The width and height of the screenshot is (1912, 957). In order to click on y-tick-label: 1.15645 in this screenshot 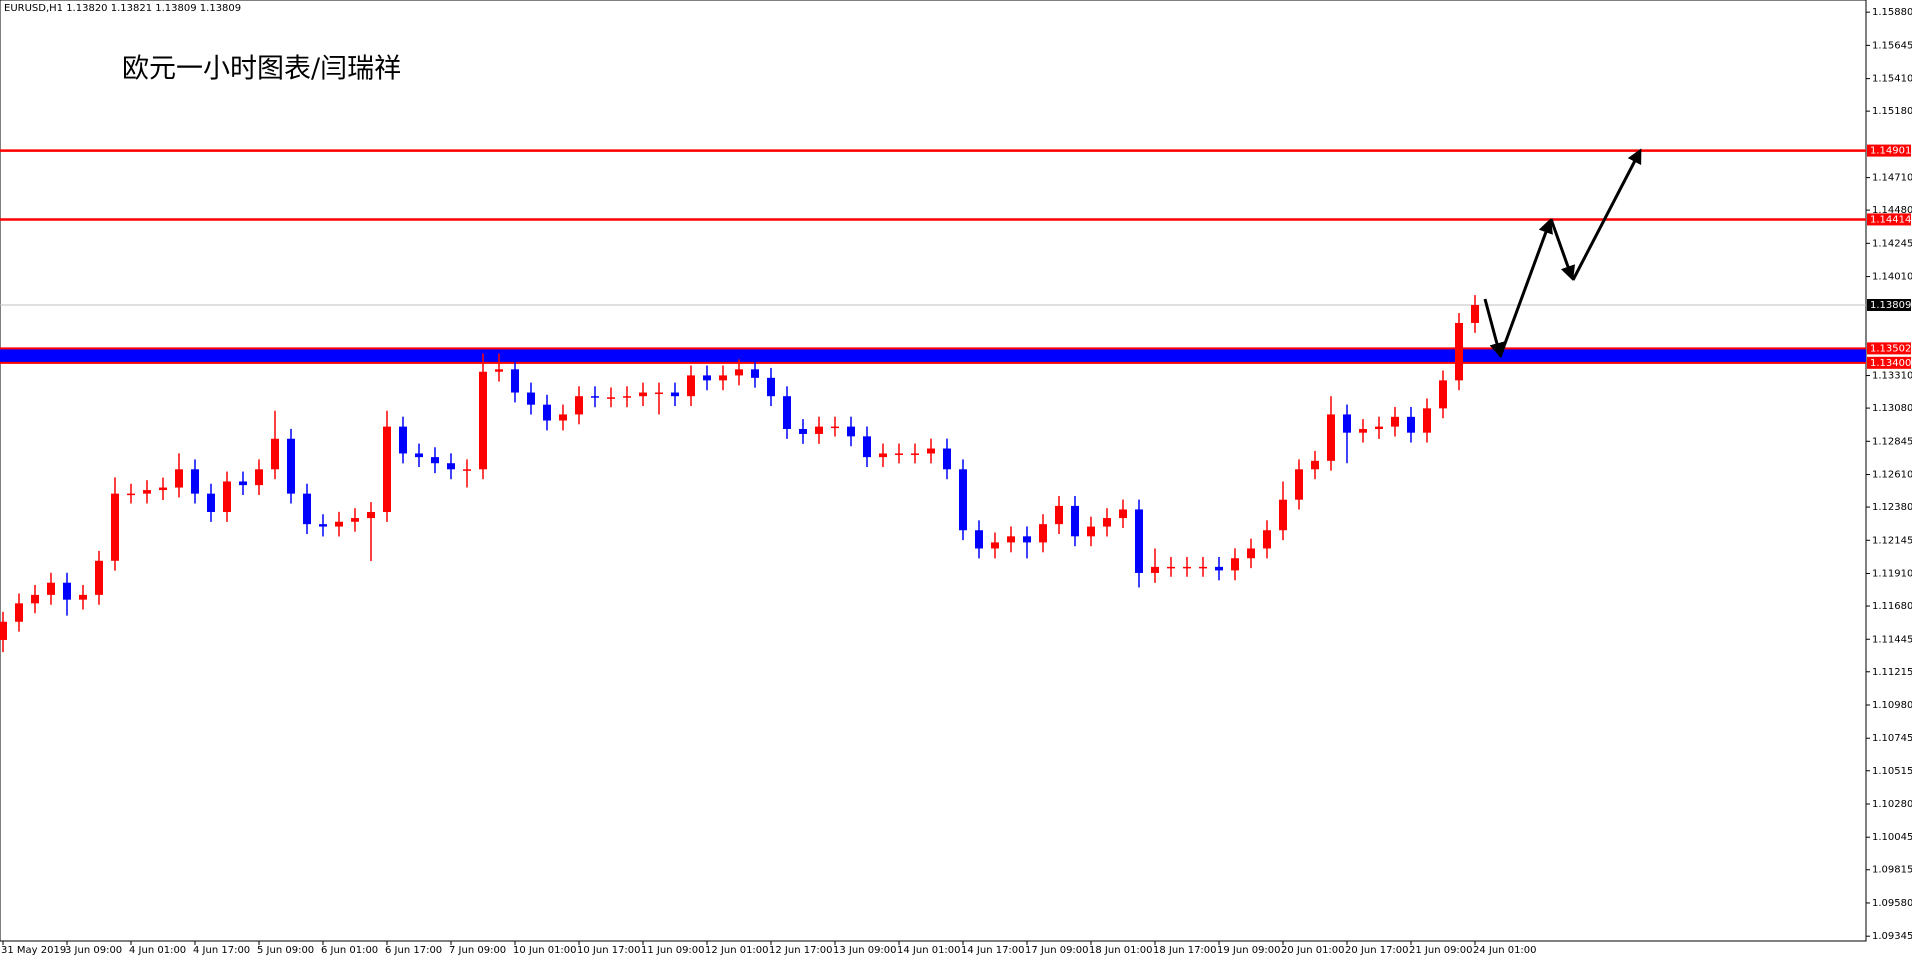, I will do `click(1892, 45)`.